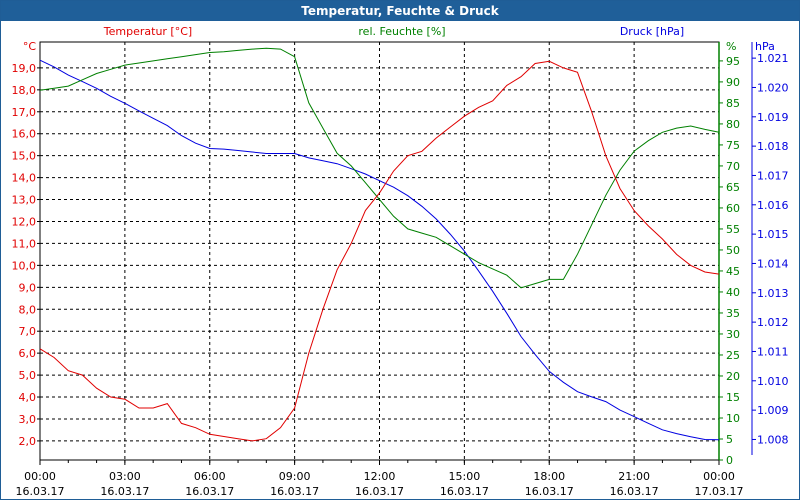  I want to click on humidity-tick-label: 0, so click(729, 460).